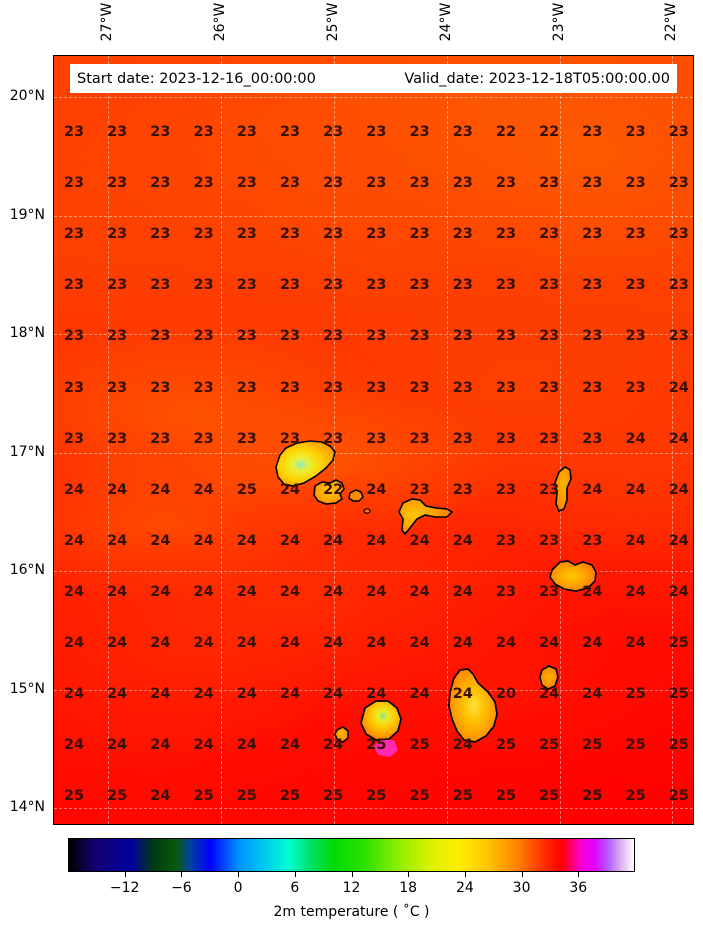 Image resolution: width=703 pixels, height=935 pixels. I want to click on colorbar-tick-label: 24, so click(464, 888).